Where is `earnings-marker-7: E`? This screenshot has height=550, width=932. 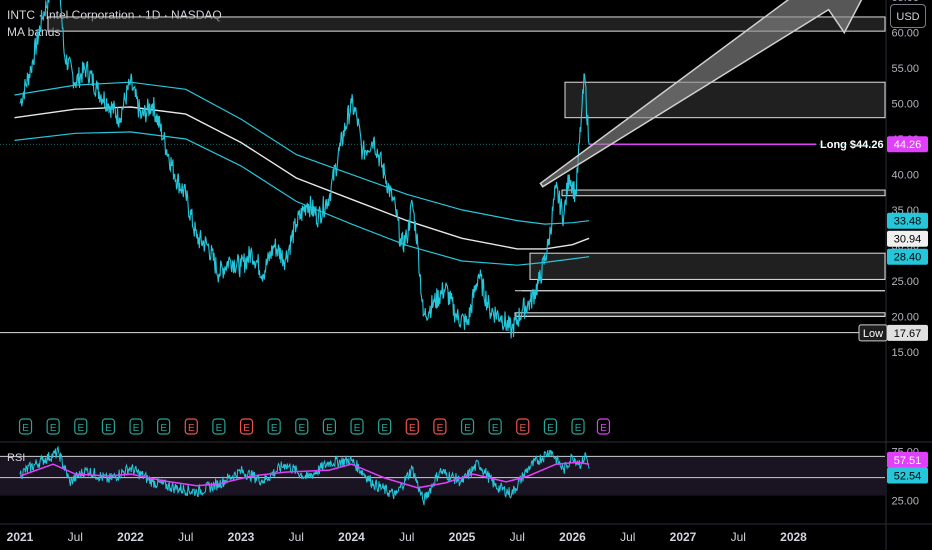 earnings-marker-7: E is located at coordinates (191, 426).